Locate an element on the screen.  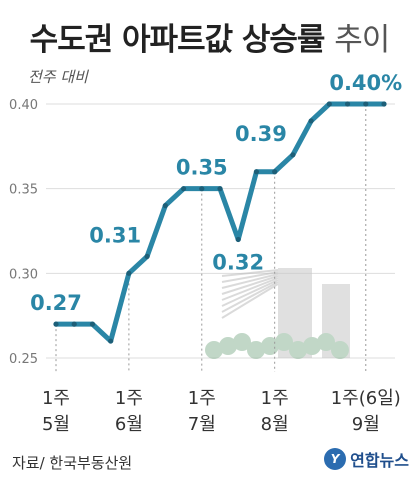
yonhap-logo-icon: Y is located at coordinates (335, 459).